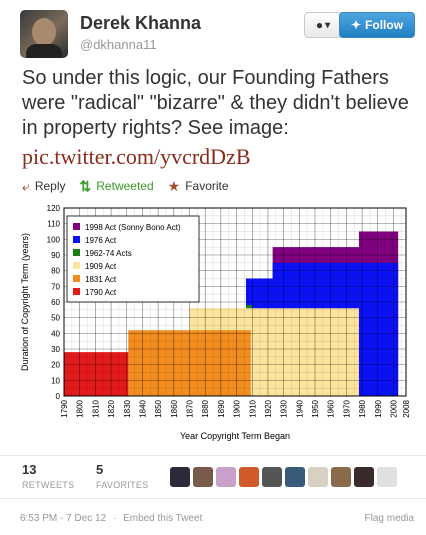 This screenshot has width=426, height=535. What do you see at coordinates (319, 25) in the screenshot?
I see `person-icon: ●` at bounding box center [319, 25].